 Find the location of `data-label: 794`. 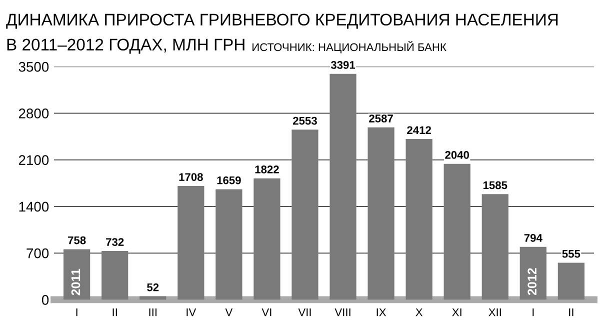

data-label: 794 is located at coordinates (533, 238).